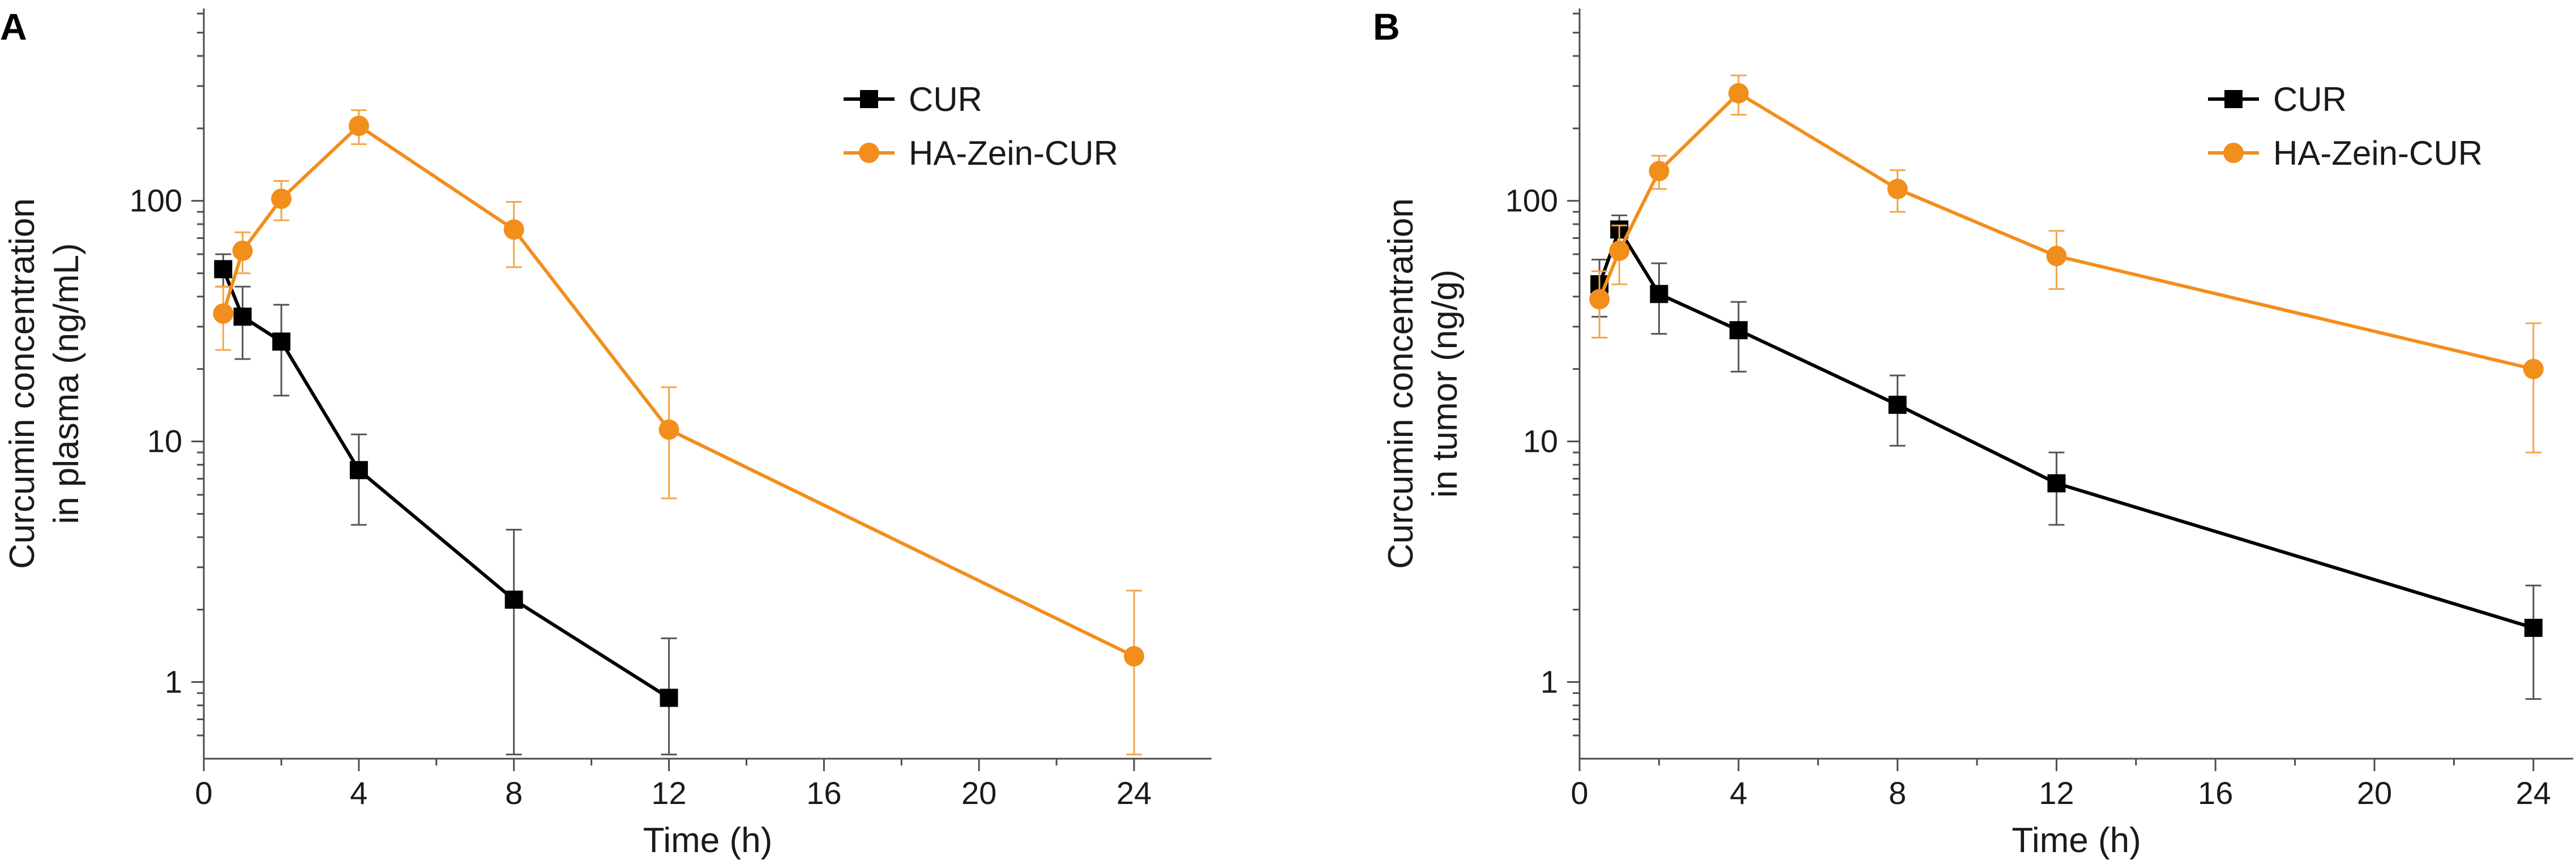 The width and height of the screenshot is (2576, 864). I want to click on panel-a-x-tick-label: 8, so click(514, 793).